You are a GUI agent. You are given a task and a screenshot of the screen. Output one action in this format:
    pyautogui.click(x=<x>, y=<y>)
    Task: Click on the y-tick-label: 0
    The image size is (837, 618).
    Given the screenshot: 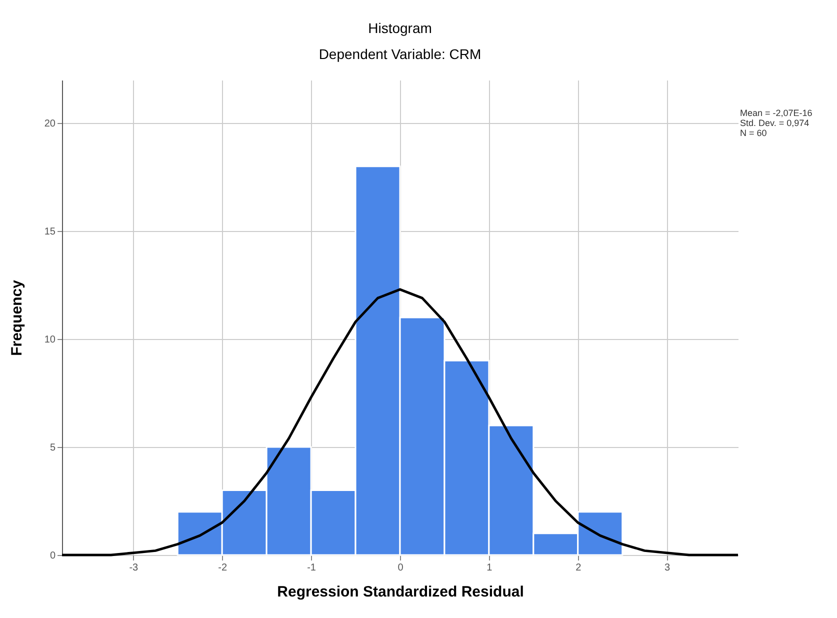 What is the action you would take?
    pyautogui.click(x=53, y=556)
    